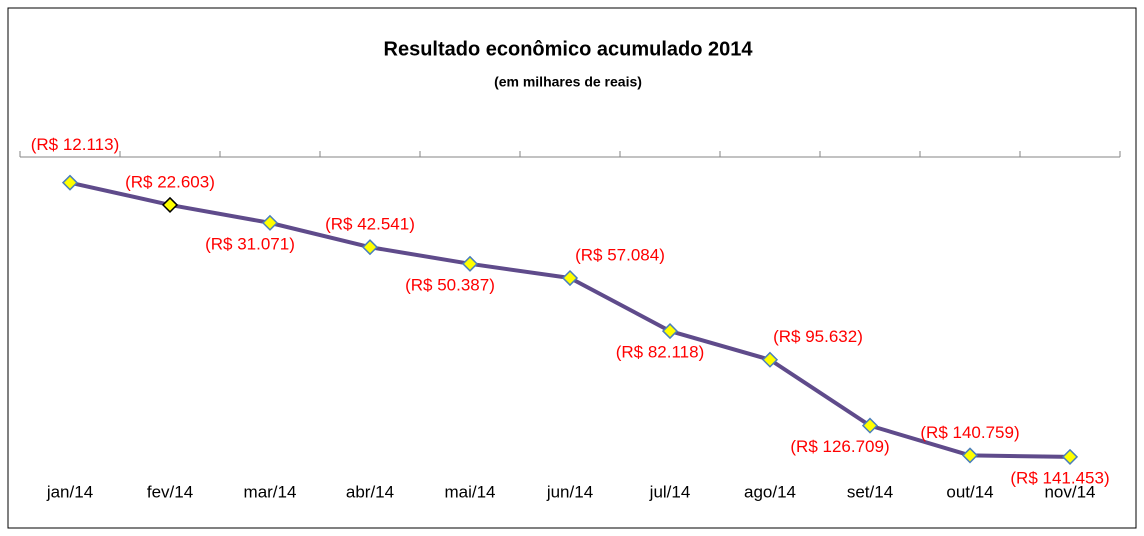 The image size is (1144, 536). Describe the element at coordinates (839, 446) in the screenshot. I see `data-label: (R$ 126.709)` at that location.